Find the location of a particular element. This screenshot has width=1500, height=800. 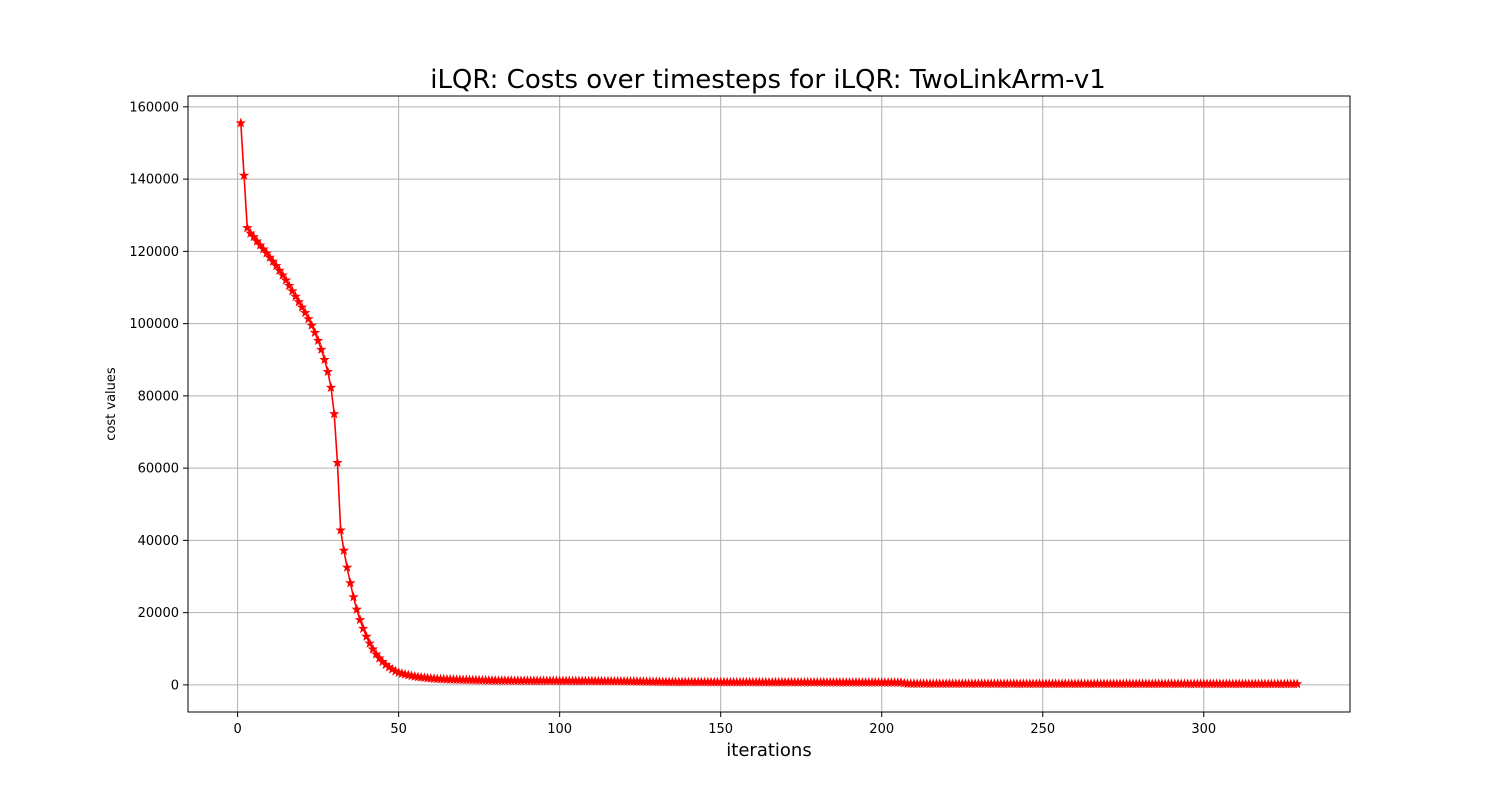

y-tick-label: 100000 is located at coordinates (154, 324).